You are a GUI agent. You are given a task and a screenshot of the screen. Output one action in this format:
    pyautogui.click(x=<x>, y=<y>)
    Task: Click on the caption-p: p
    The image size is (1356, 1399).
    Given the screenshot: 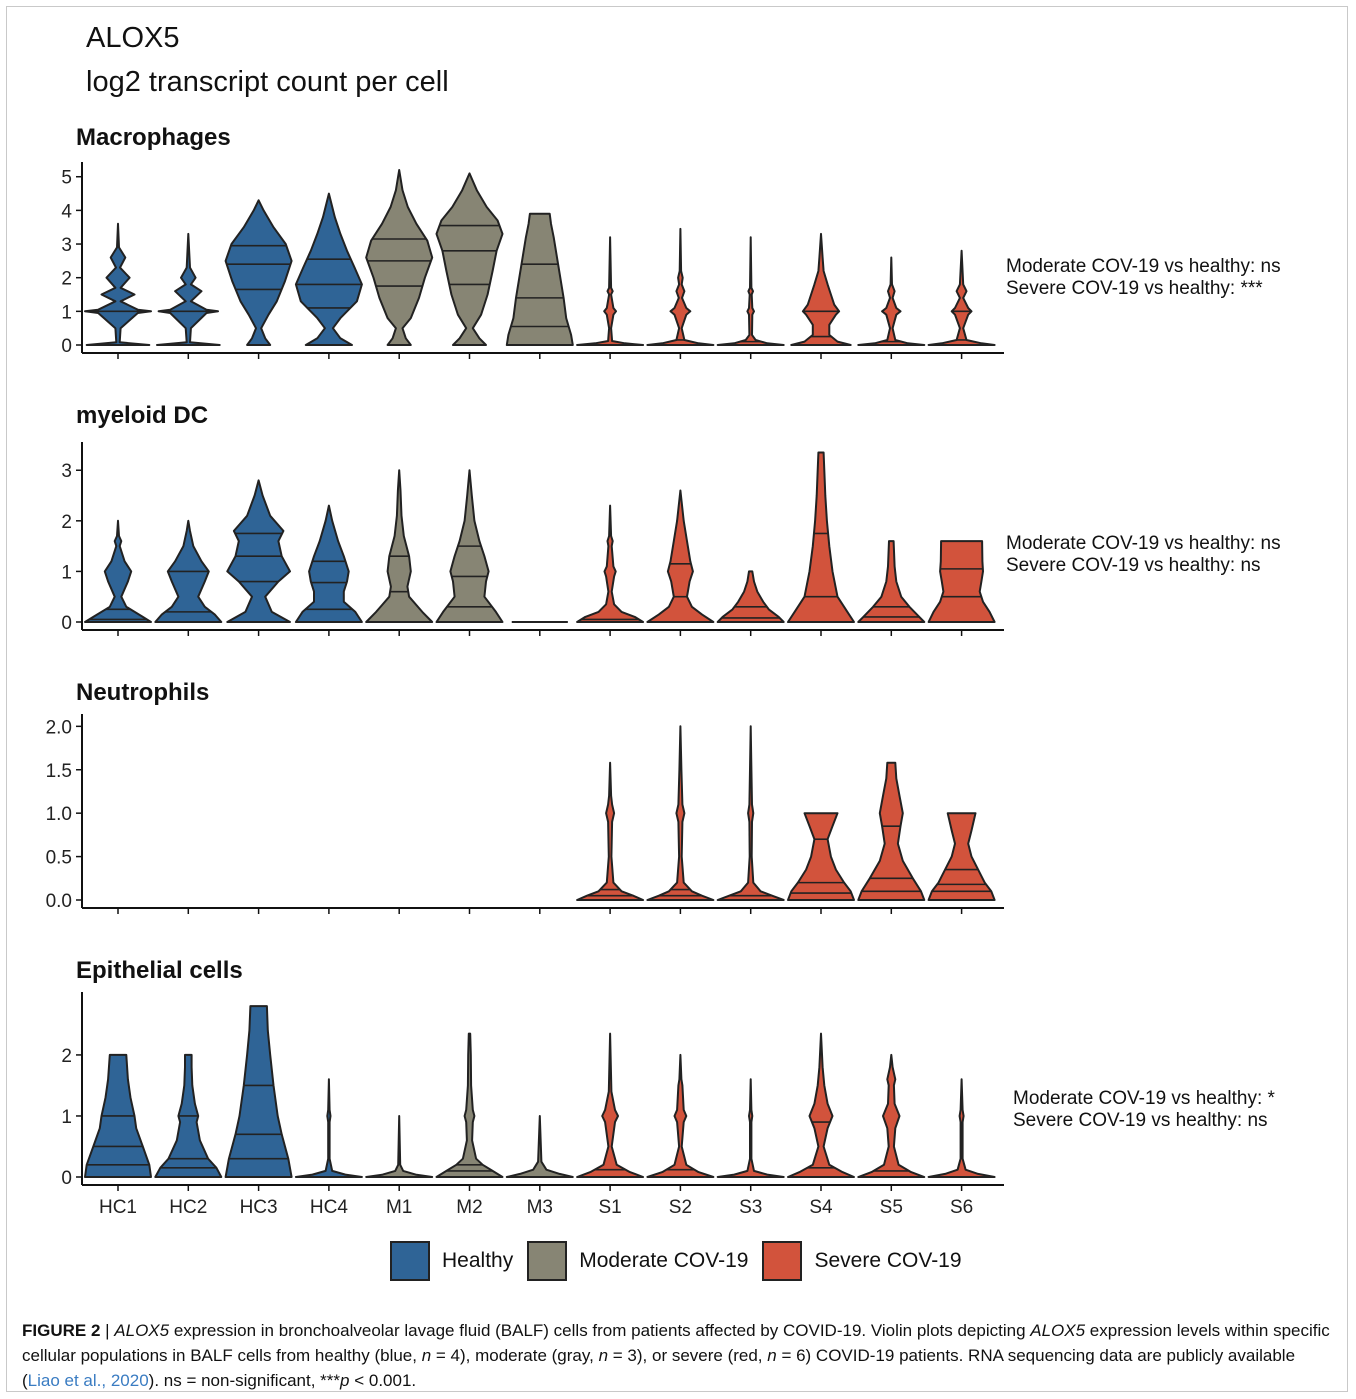 What is the action you would take?
    pyautogui.click(x=345, y=1380)
    